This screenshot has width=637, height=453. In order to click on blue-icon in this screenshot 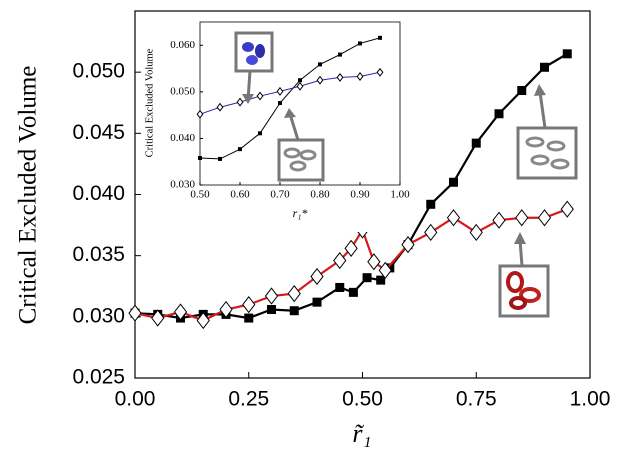, I will do `click(254, 52)`.